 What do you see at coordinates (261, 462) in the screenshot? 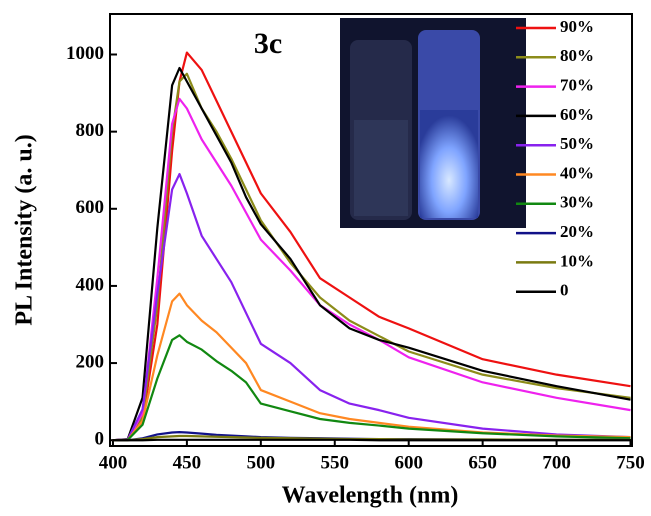
I see `x-tick-label: 500` at bounding box center [261, 462].